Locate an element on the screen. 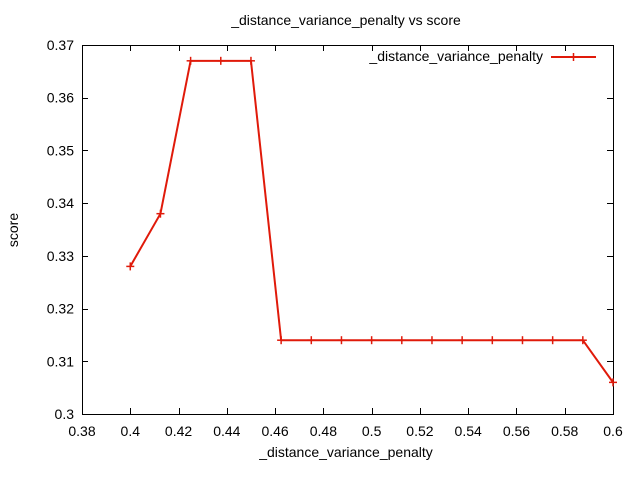  y-tick-label: 0.32 is located at coordinates (60, 309).